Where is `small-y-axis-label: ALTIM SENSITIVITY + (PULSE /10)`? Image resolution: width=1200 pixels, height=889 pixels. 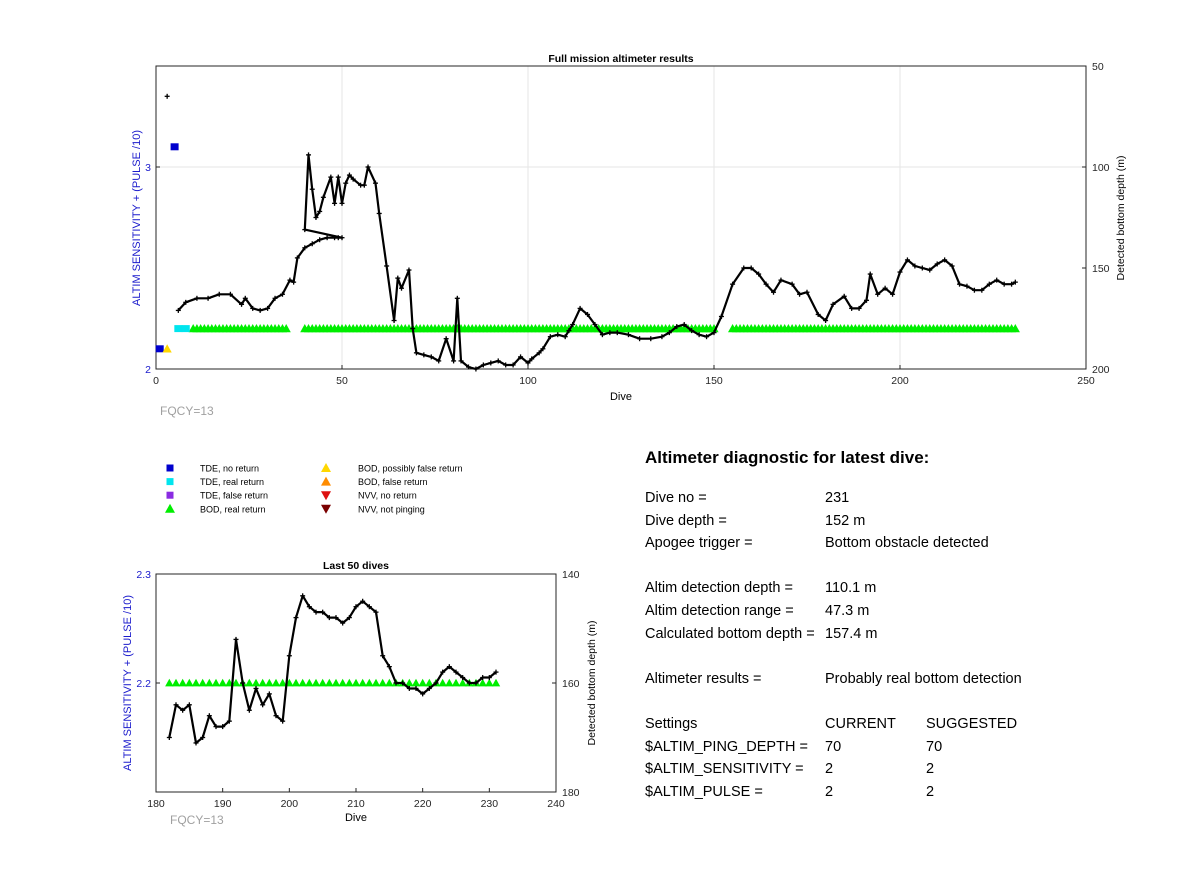
small-y-axis-label: ALTIM SENSITIVITY + (PULSE /10) is located at coordinates (128, 683).